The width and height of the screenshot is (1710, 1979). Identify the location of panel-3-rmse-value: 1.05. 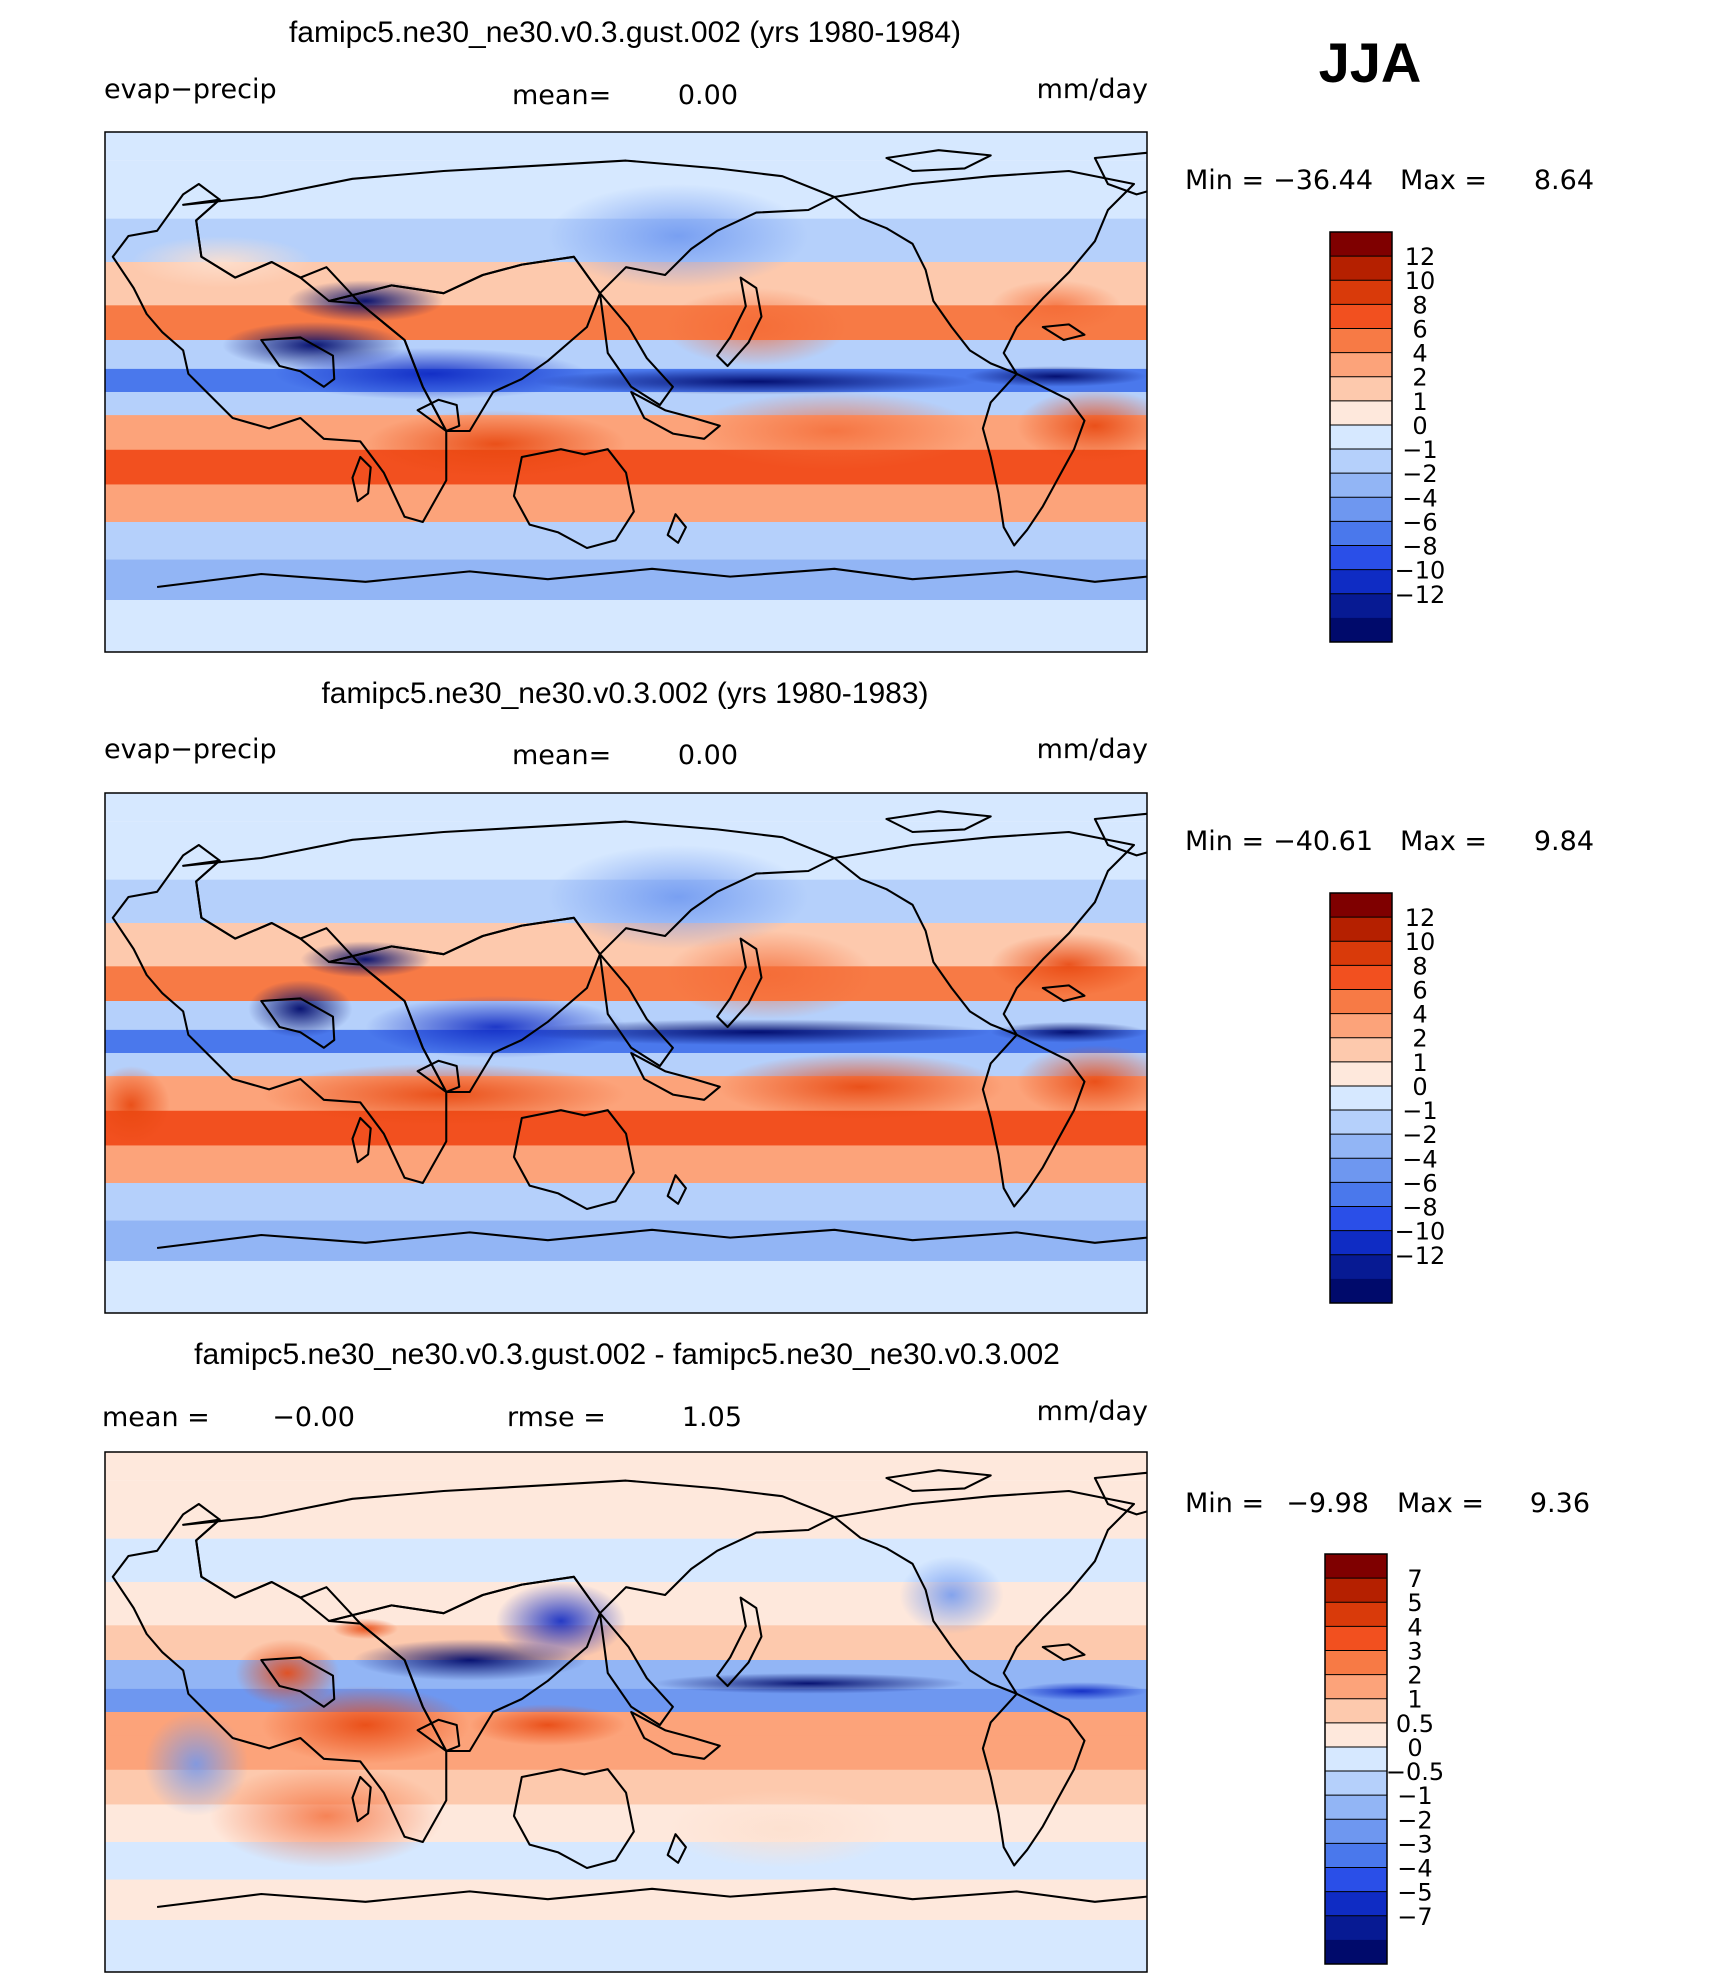
(712, 1417).